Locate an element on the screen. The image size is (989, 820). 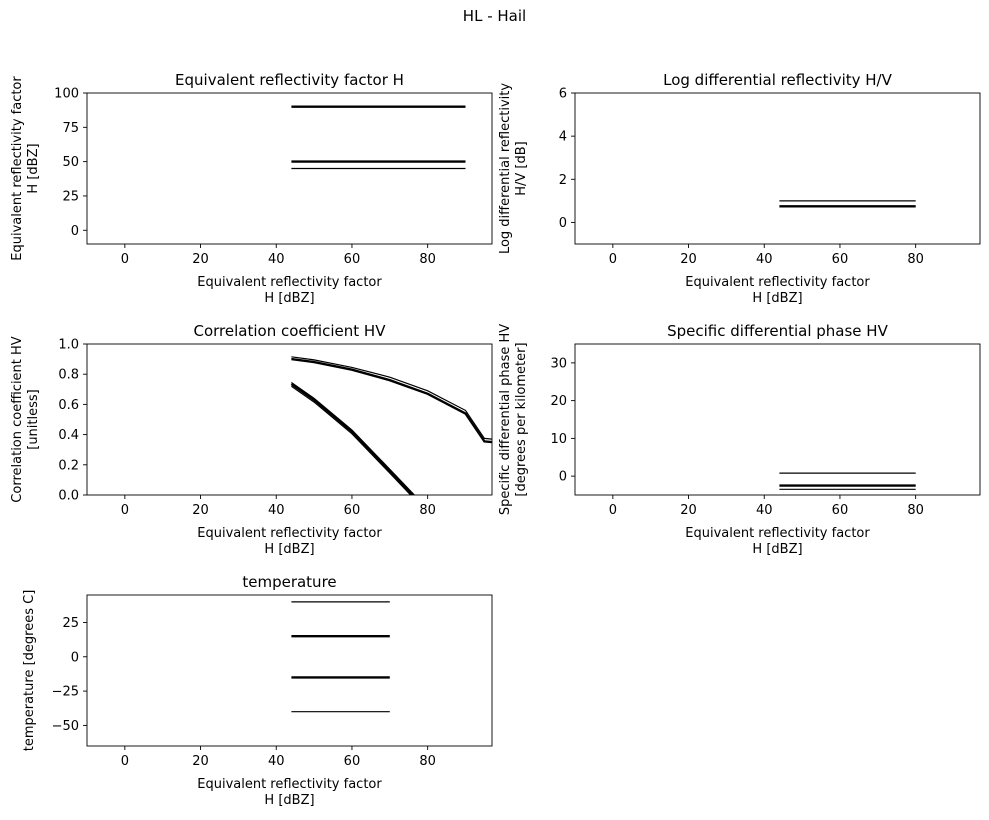
y-tick-label: 0.8 is located at coordinates (68, 375).